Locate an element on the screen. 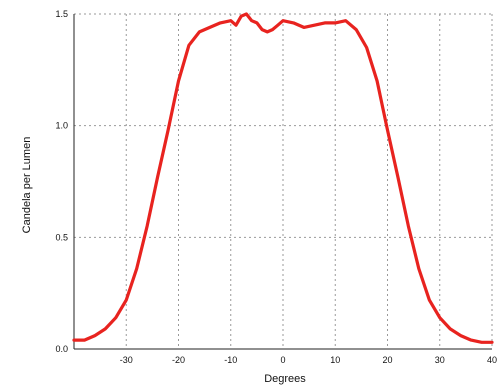 This screenshot has height=392, width=498. y-tick-label: 1.5 is located at coordinates (61, 14).